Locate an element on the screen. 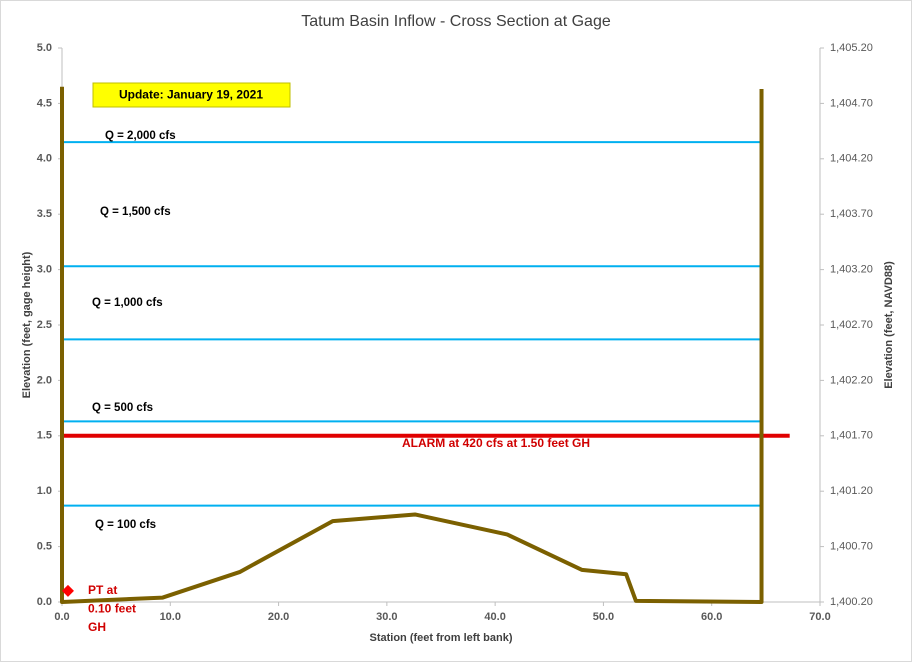  sensor-label: PT at is located at coordinates (102, 590).